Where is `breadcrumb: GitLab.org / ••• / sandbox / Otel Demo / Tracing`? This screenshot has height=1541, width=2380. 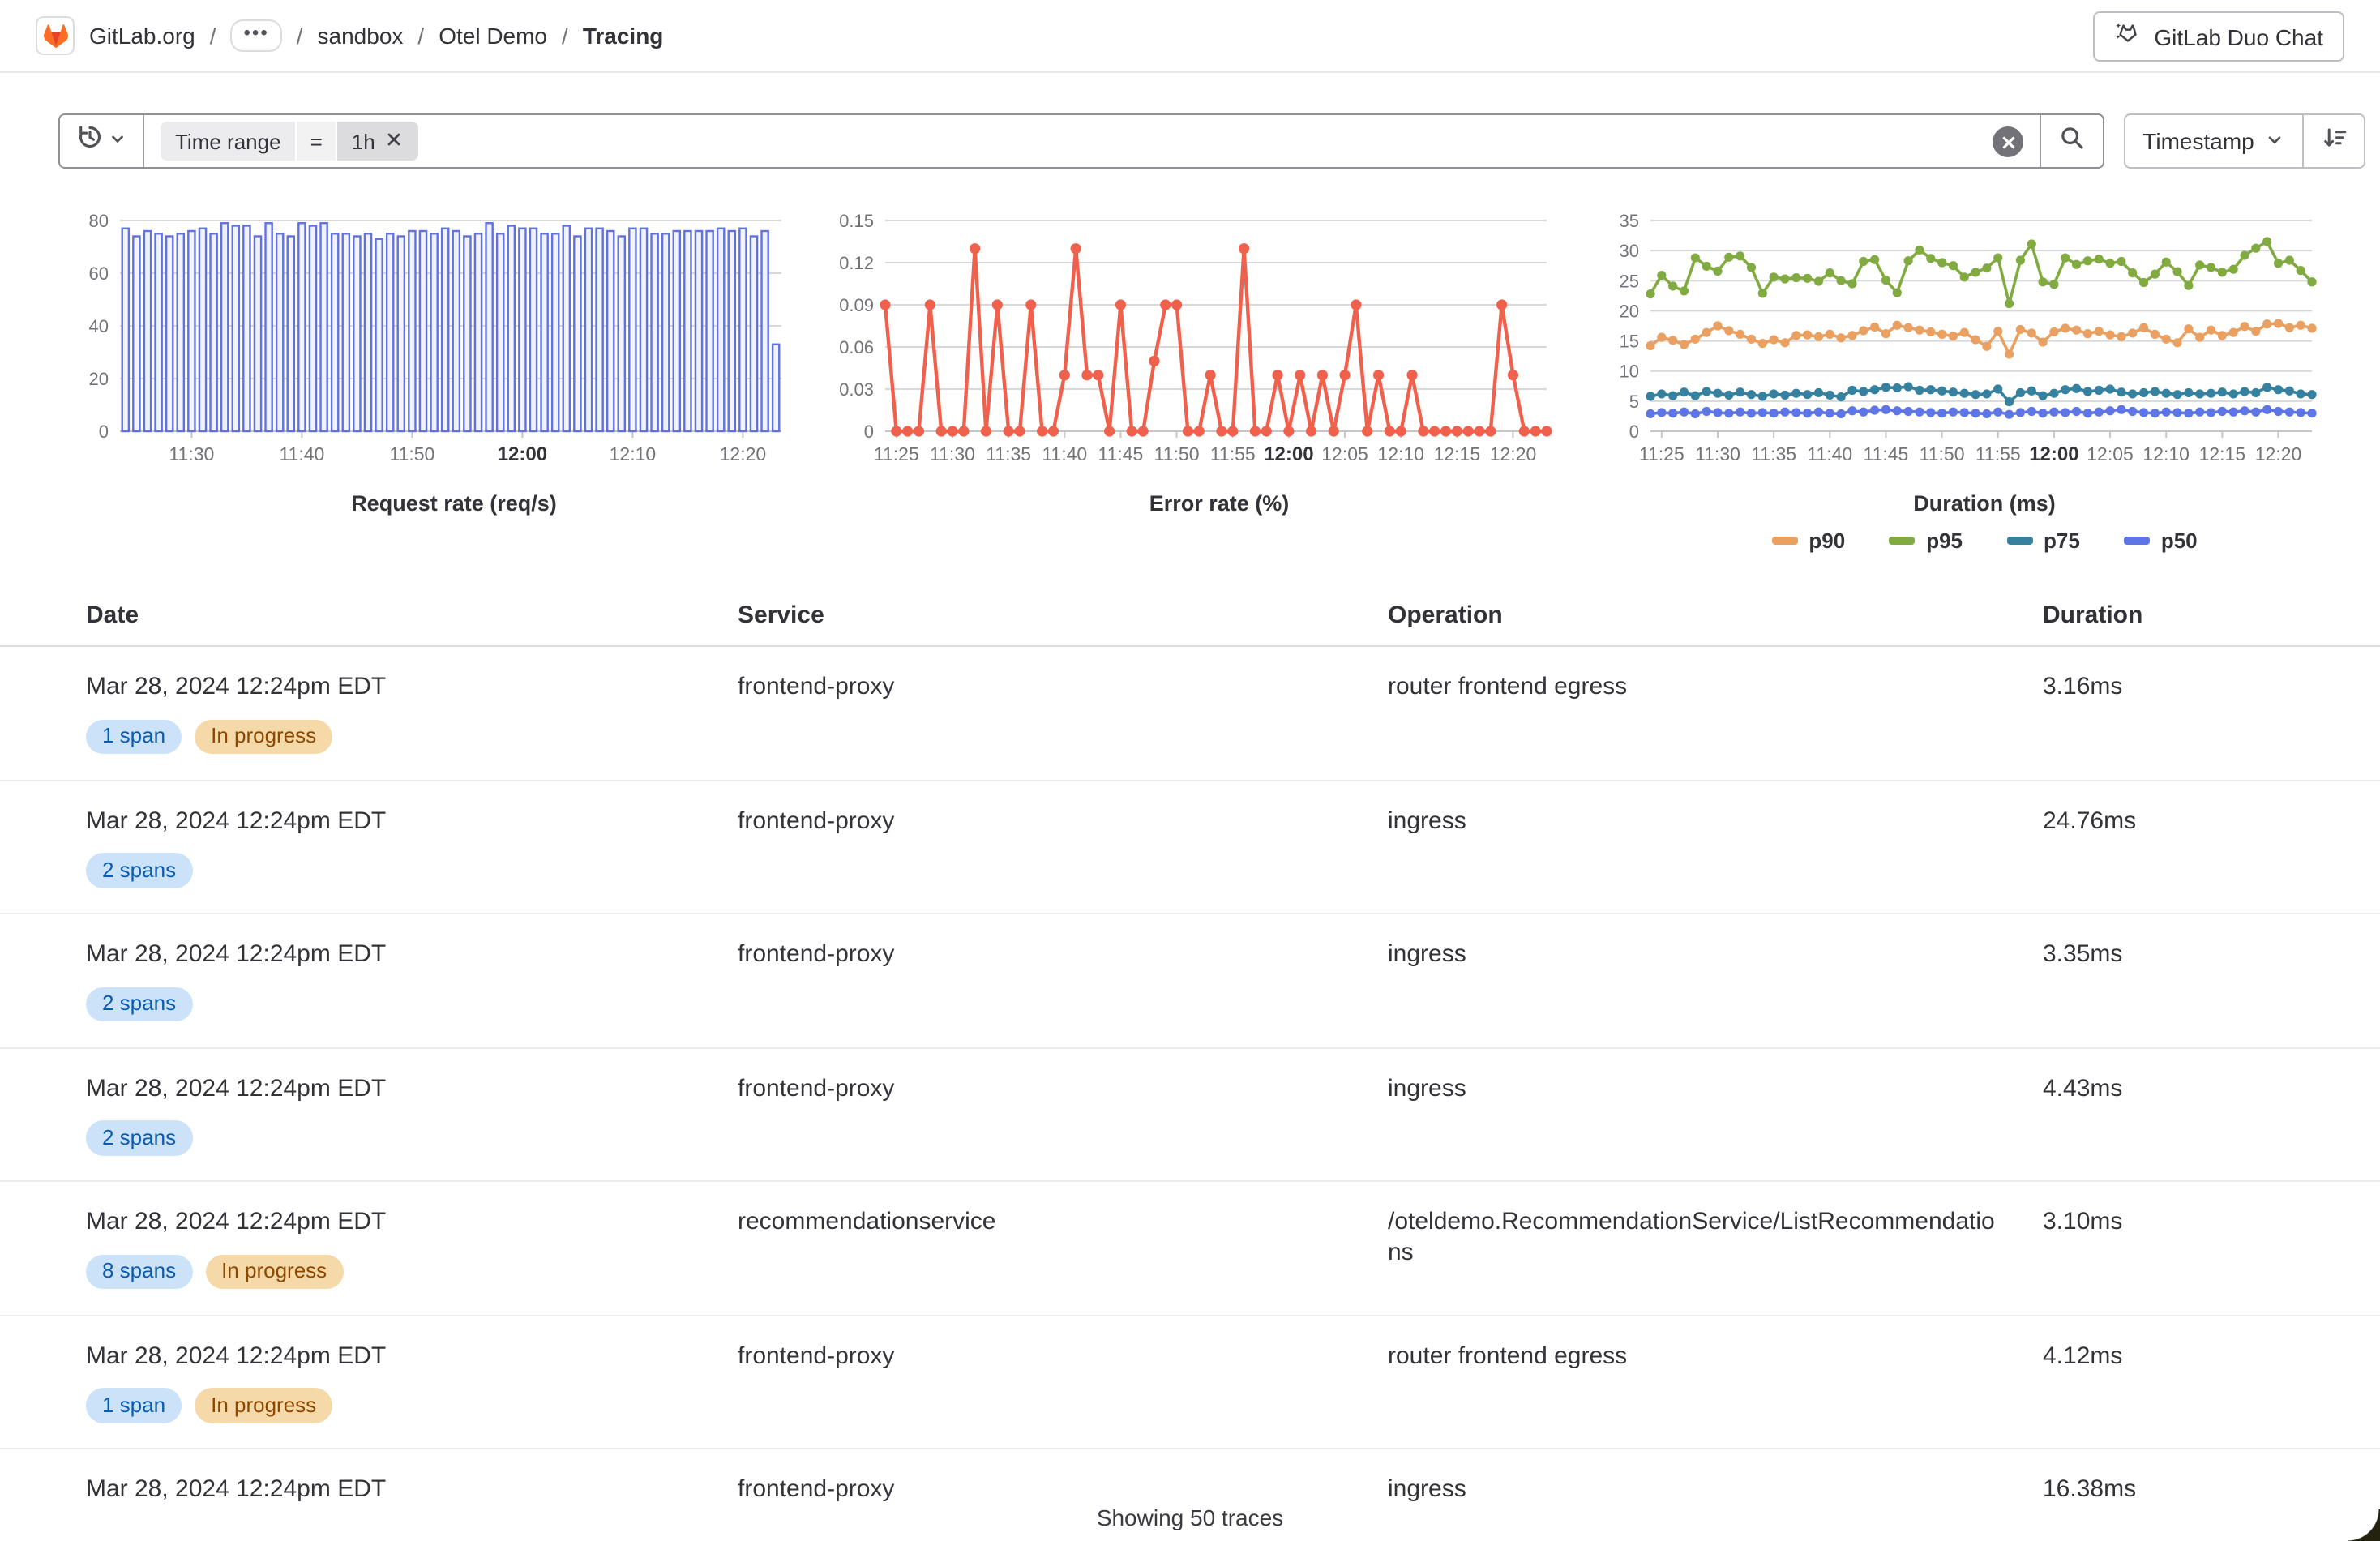 breadcrumb: GitLab.org / ••• / sandbox / Otel Demo / Tracing is located at coordinates (350, 35).